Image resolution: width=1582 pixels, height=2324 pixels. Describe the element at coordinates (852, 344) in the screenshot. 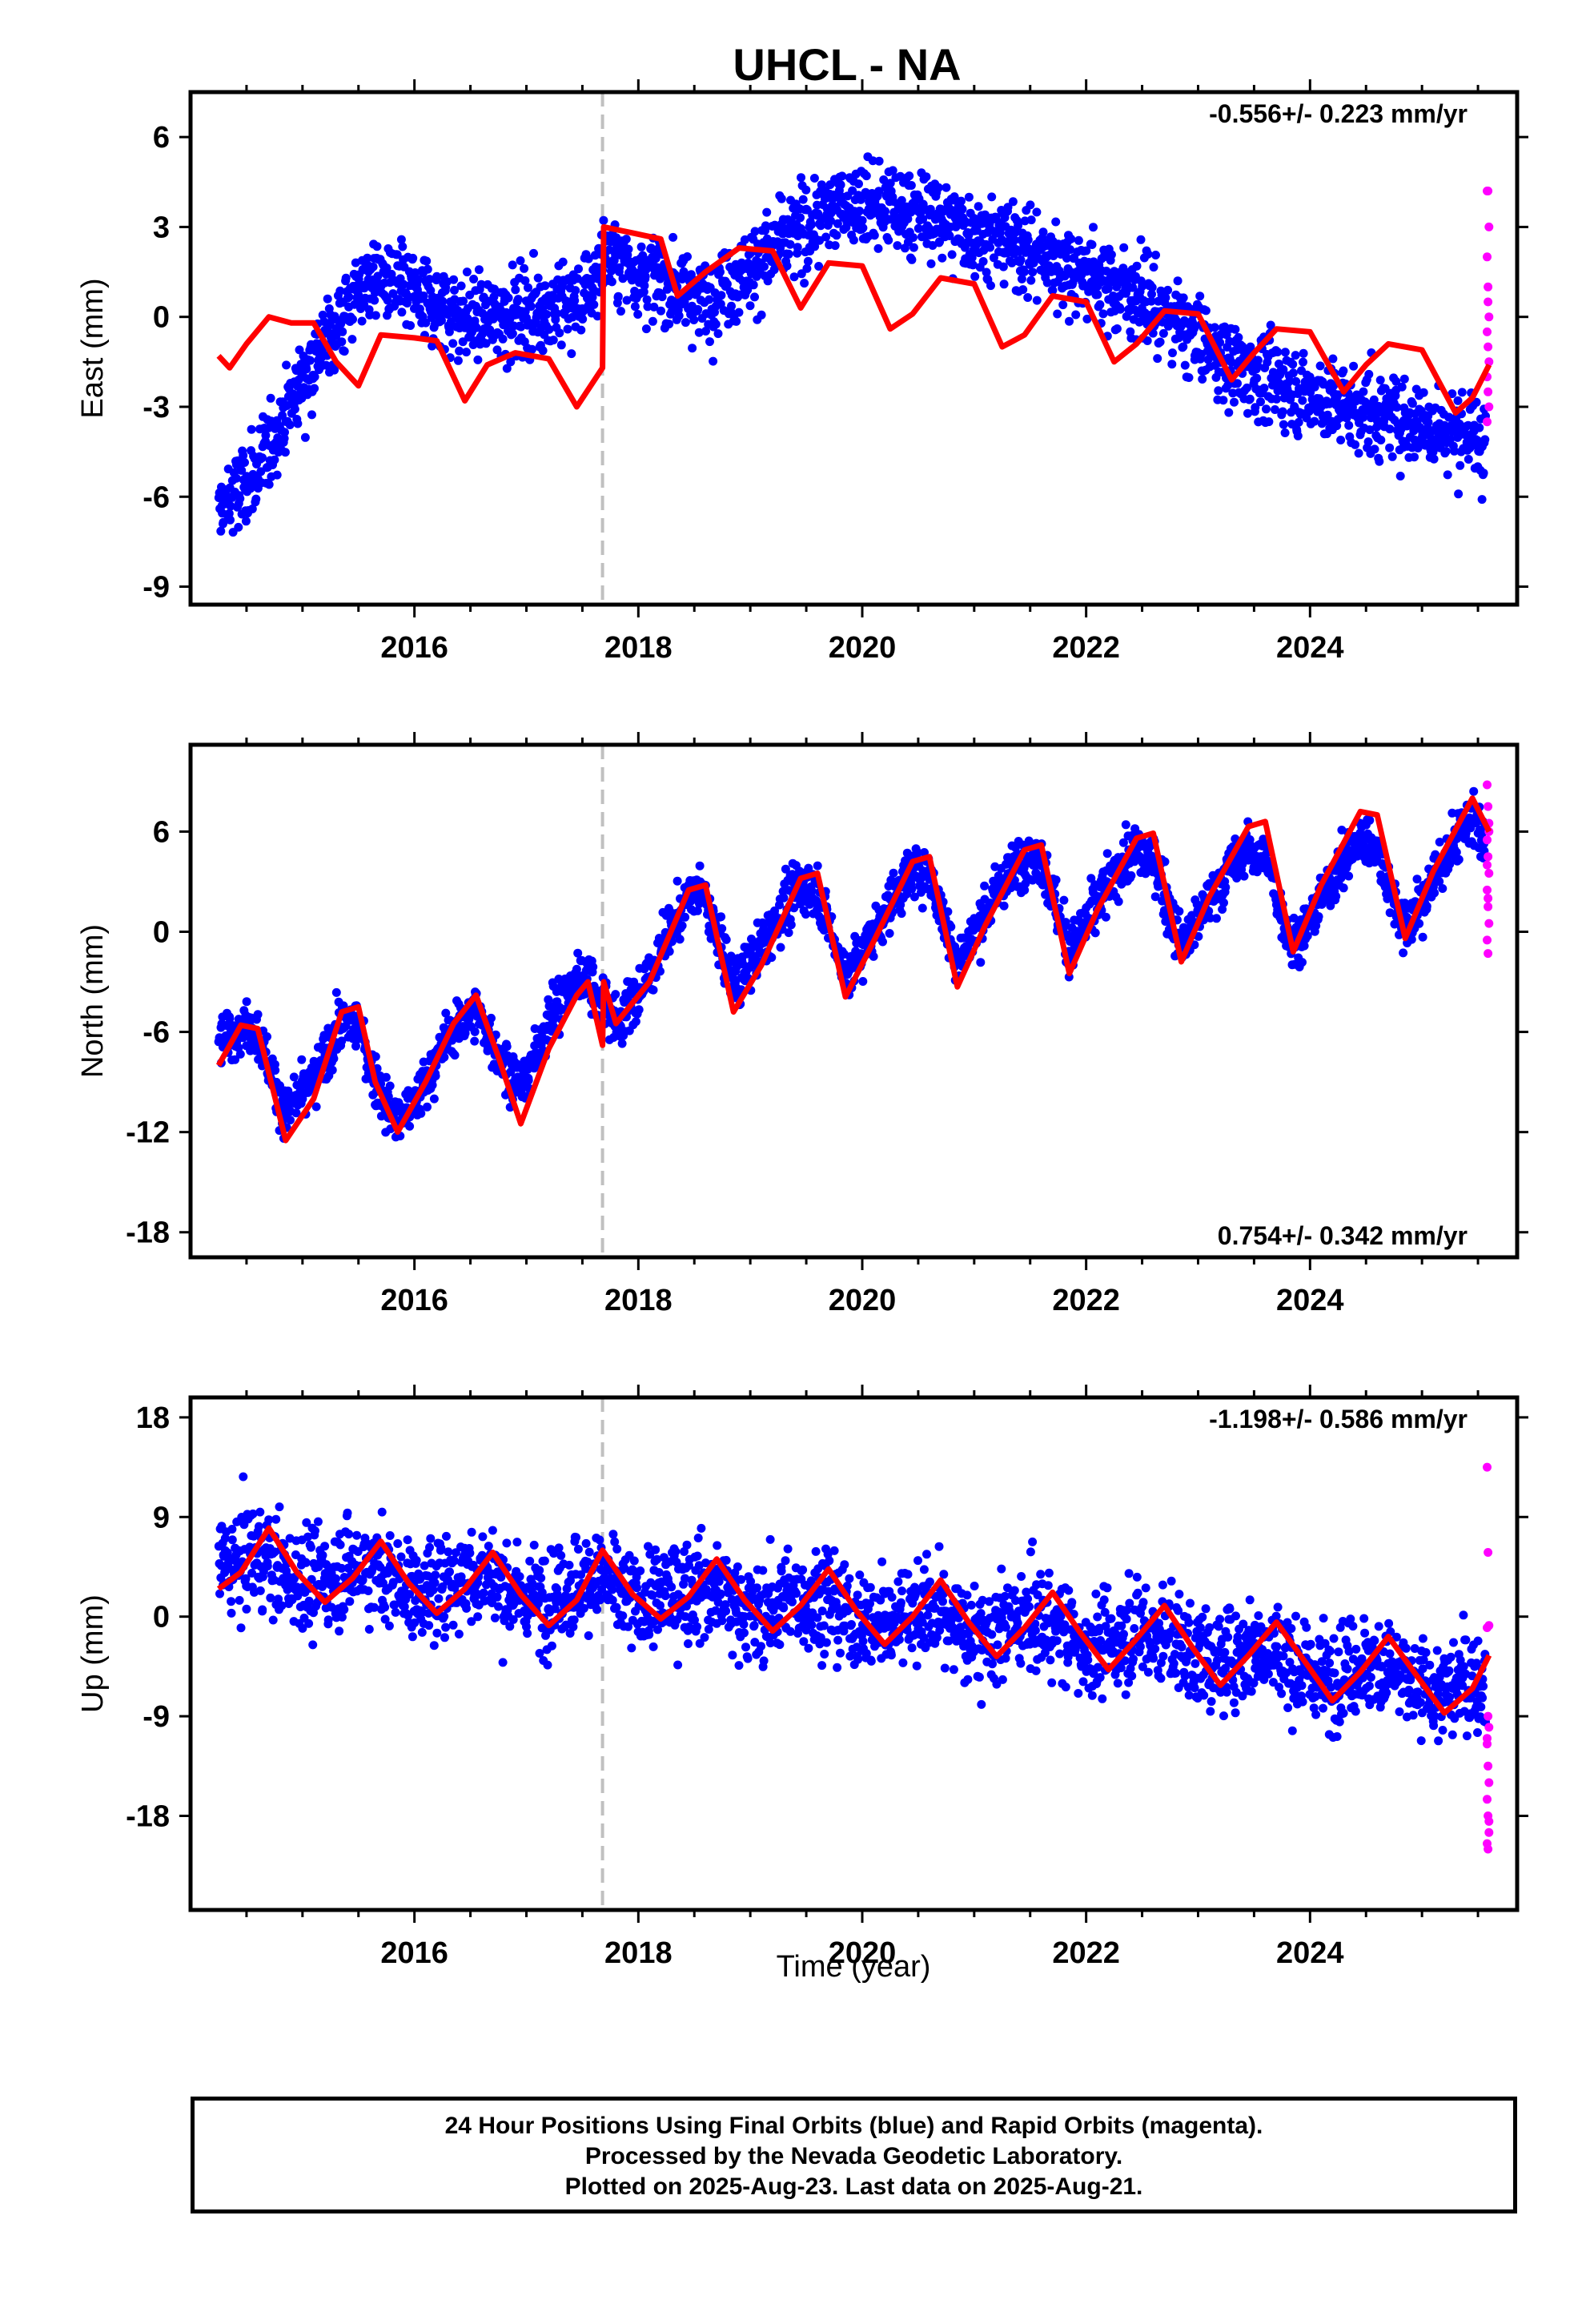

I see `final-orbit-points` at that location.